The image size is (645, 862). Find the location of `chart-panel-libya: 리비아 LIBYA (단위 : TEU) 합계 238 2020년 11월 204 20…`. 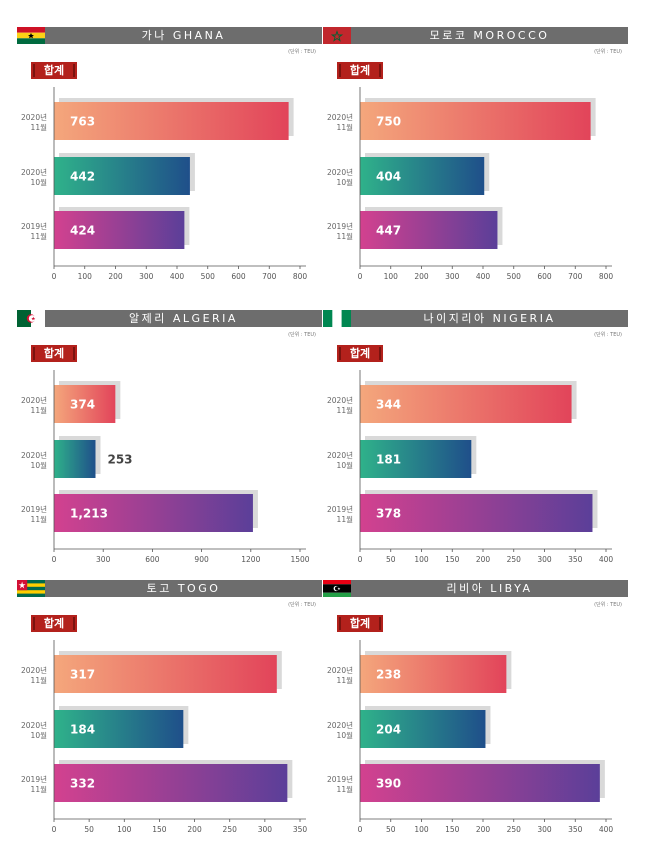

chart-panel-libya: 리비아 LIBYA (단위 : TEU) 합계 238 2020년 11월 204 20… is located at coordinates (475, 715).